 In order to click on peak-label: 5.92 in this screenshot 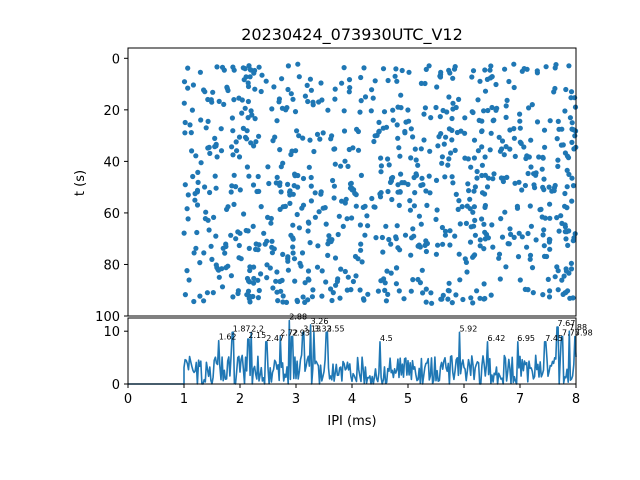, I will do `click(469, 328)`.